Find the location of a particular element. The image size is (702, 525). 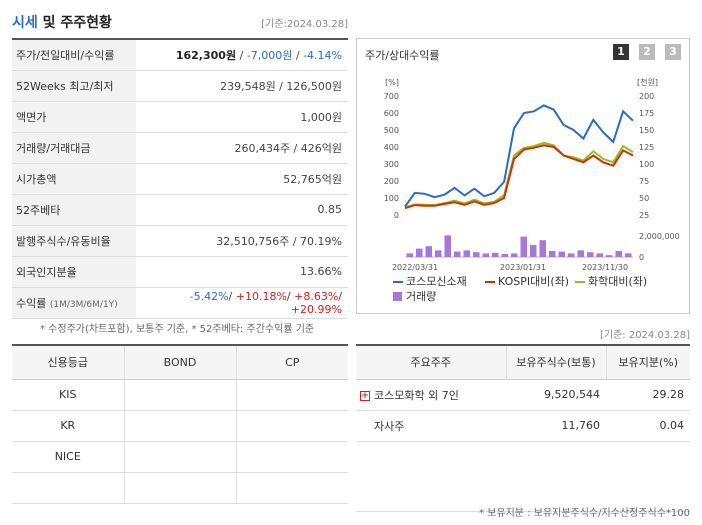

table-row: 52주베타 0.85 is located at coordinates (180, 210).